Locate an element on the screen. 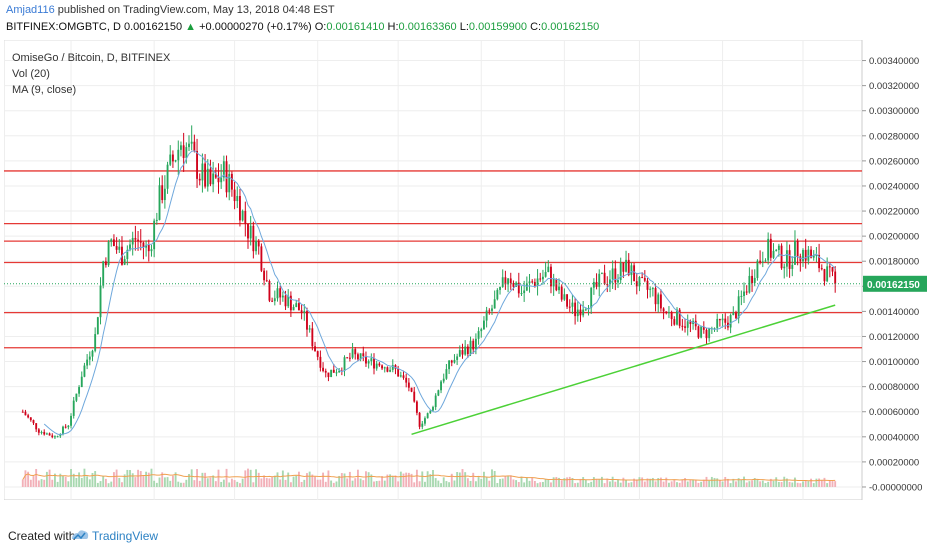  y-tick-label: 0.00260000 is located at coordinates (894, 161).